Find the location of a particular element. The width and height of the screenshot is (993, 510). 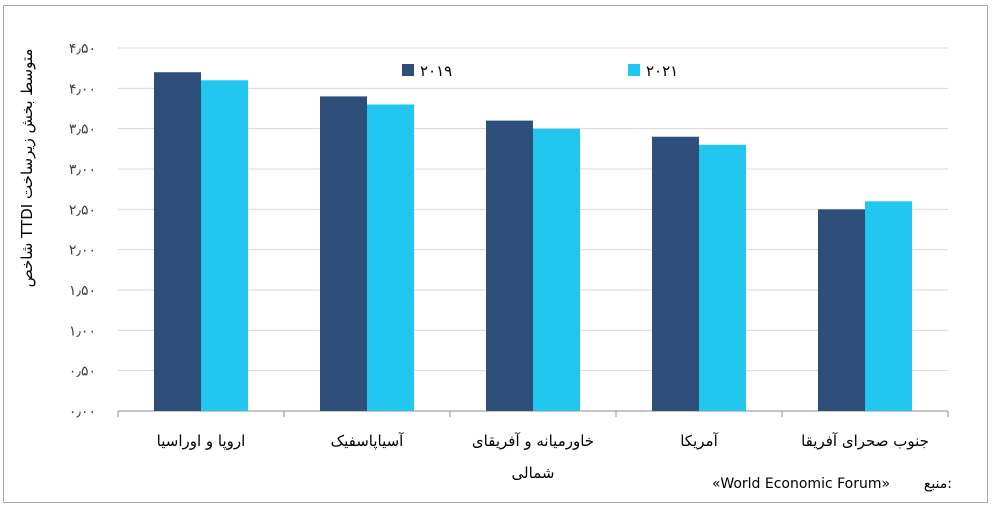

legend: ۲۰۱۹ ۲۰۲۱ is located at coordinates (540, 71).